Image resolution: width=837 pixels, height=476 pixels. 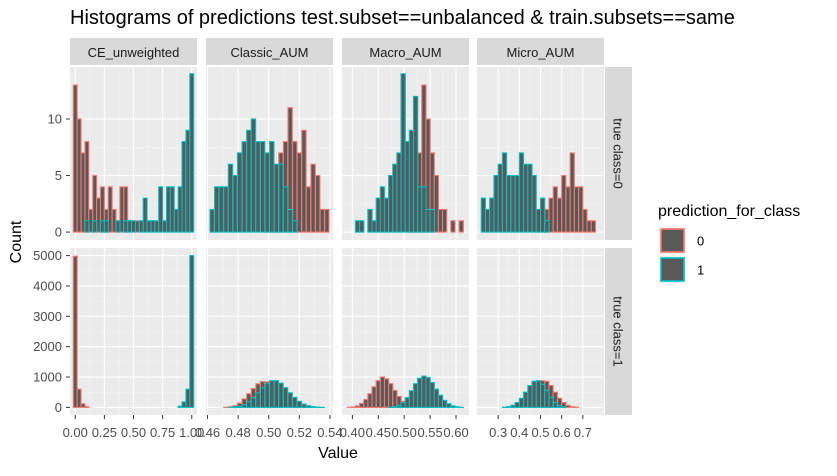 I want to click on panel-r0-c1, so click(x=269, y=153).